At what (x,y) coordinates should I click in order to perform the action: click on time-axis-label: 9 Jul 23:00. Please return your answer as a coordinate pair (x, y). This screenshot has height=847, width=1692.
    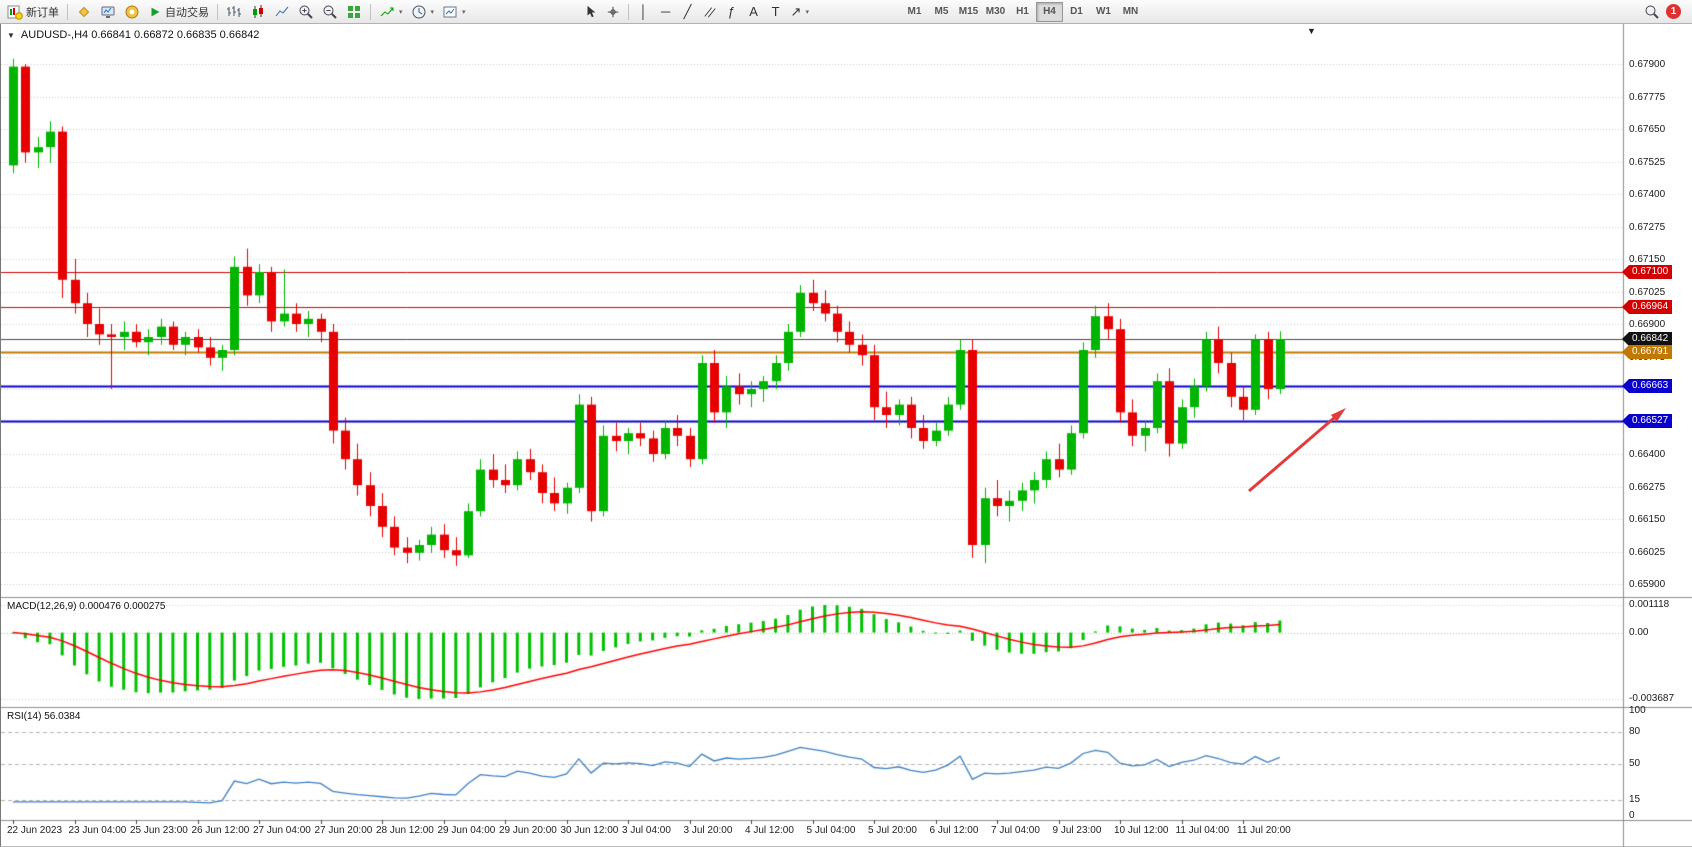
    Looking at the image, I should click on (1077, 830).